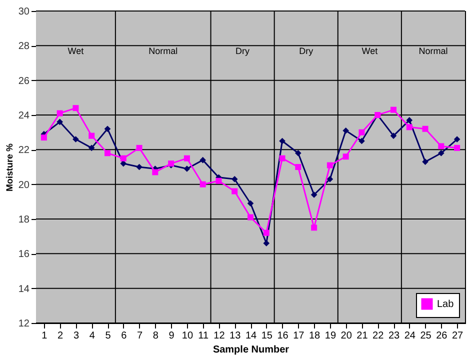 This screenshot has width=474, height=358. What do you see at coordinates (24, 81) in the screenshot?
I see `y-tick-label: 26` at bounding box center [24, 81].